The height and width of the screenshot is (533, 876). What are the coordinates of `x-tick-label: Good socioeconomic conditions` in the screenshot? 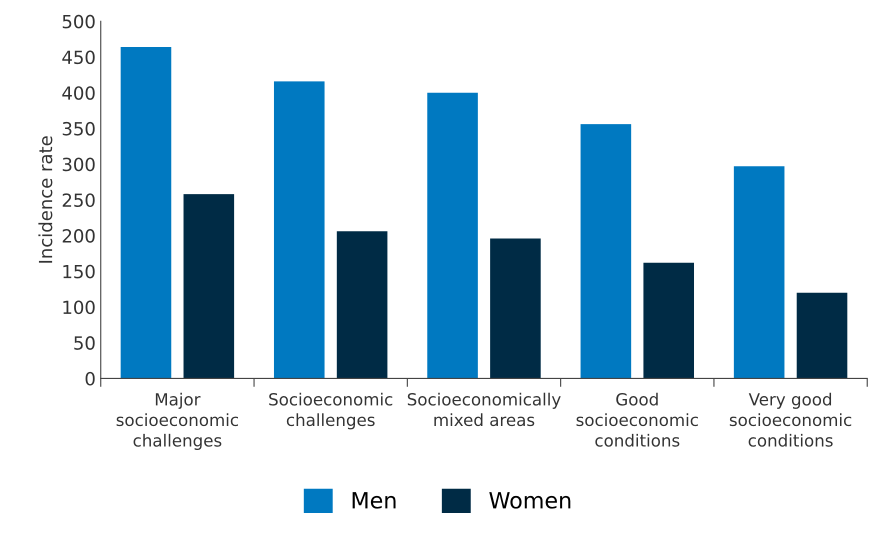 It's located at (637, 419).